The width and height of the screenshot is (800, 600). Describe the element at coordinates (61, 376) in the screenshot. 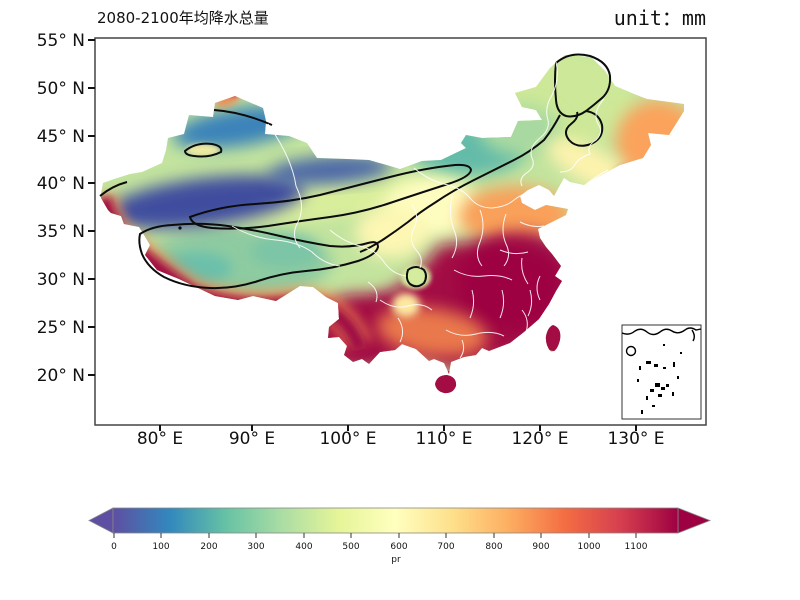

I see `y-tick-label: 20° N` at that location.